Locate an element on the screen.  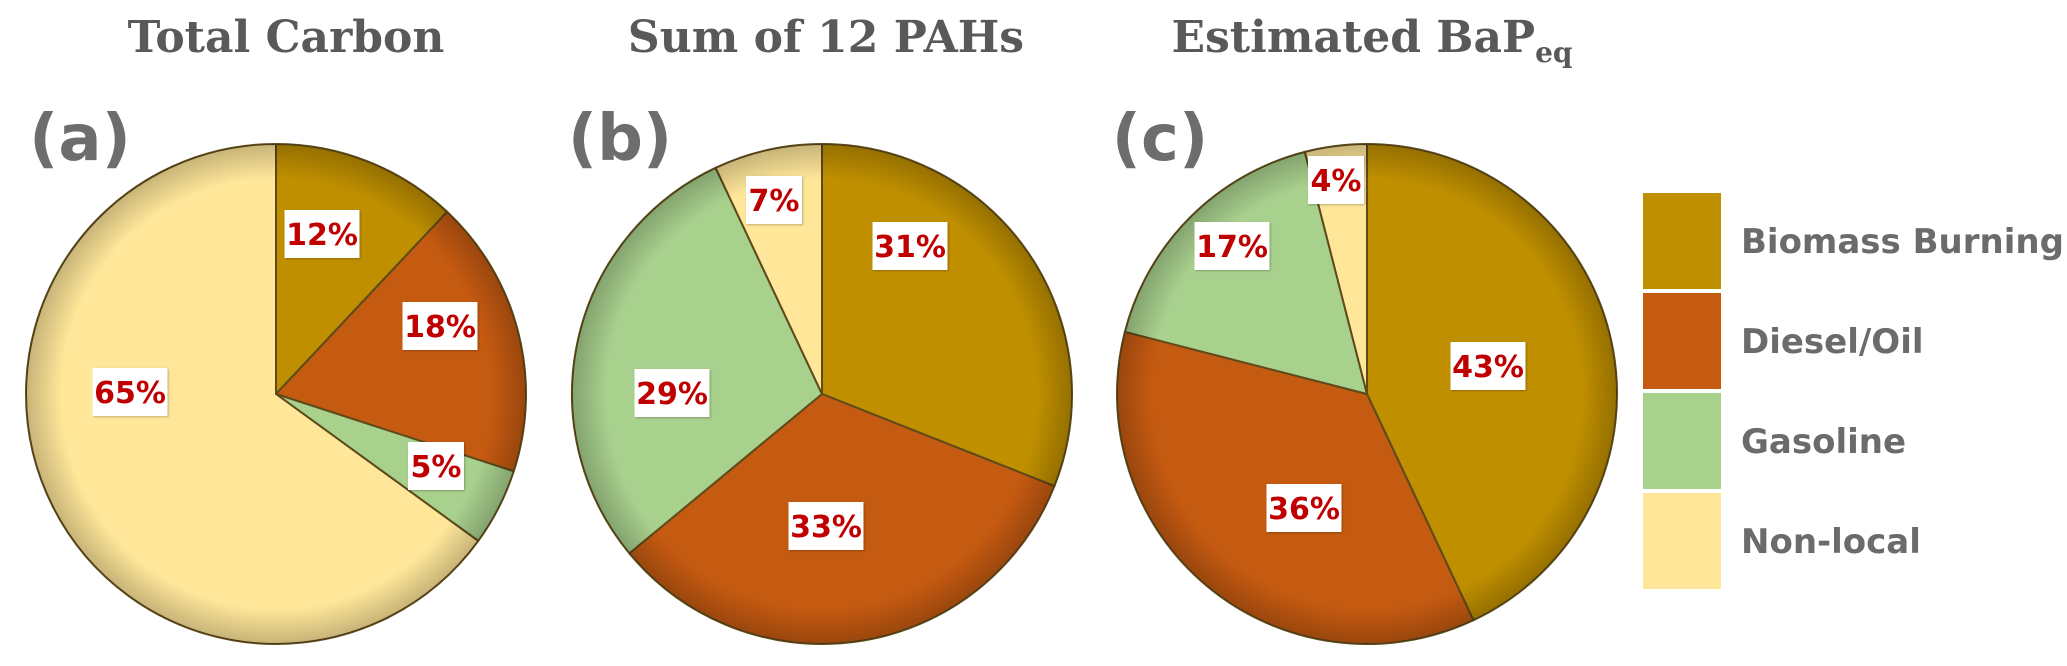
data-label-text: 36% is located at coordinates (1304, 509).